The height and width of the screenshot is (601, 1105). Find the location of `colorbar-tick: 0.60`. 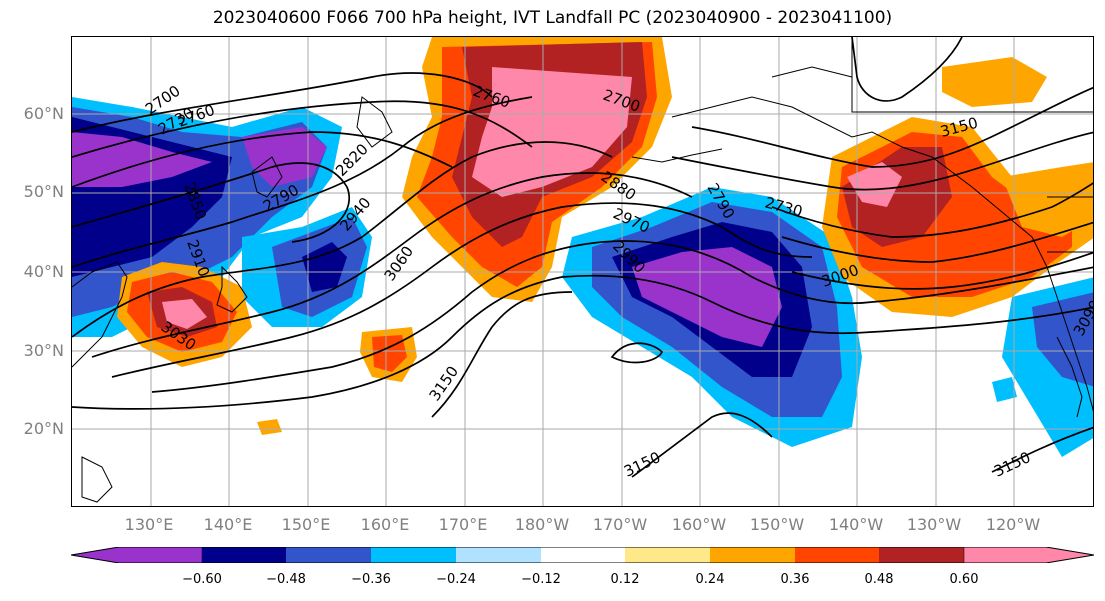

colorbar-tick: 0.60 is located at coordinates (964, 579).